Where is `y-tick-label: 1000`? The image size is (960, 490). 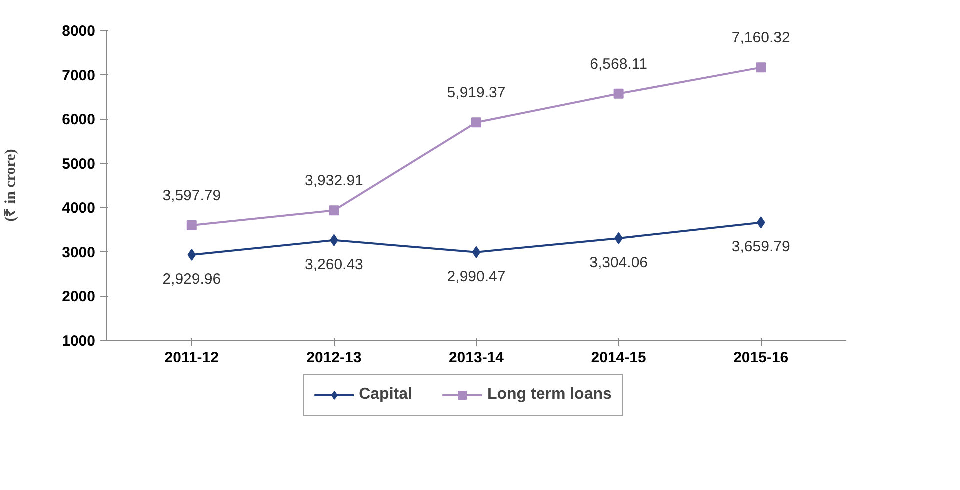
y-tick-label: 1000 is located at coordinates (79, 341).